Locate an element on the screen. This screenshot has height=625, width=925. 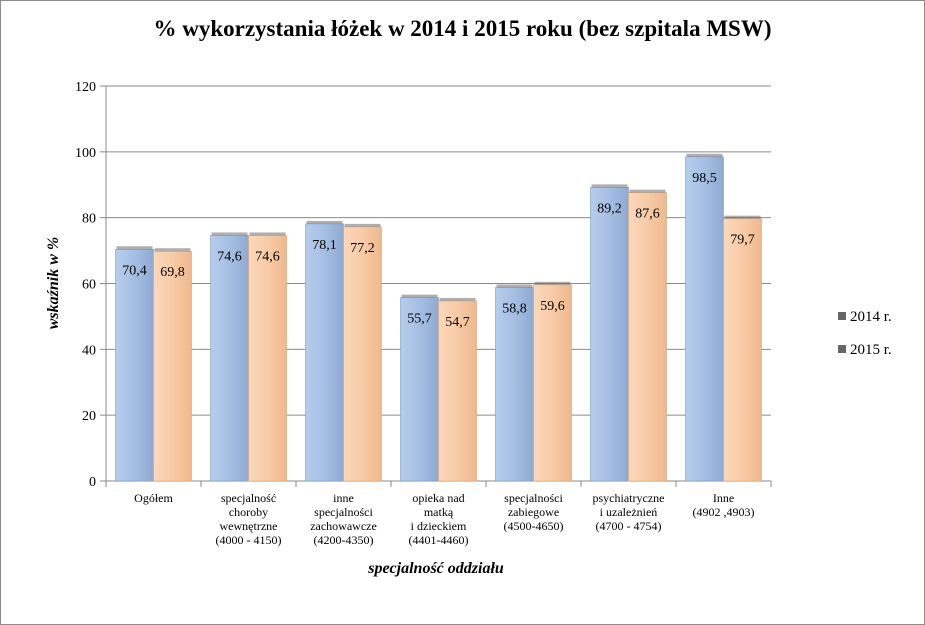
legend-label: 2014 r. is located at coordinates (871, 317).